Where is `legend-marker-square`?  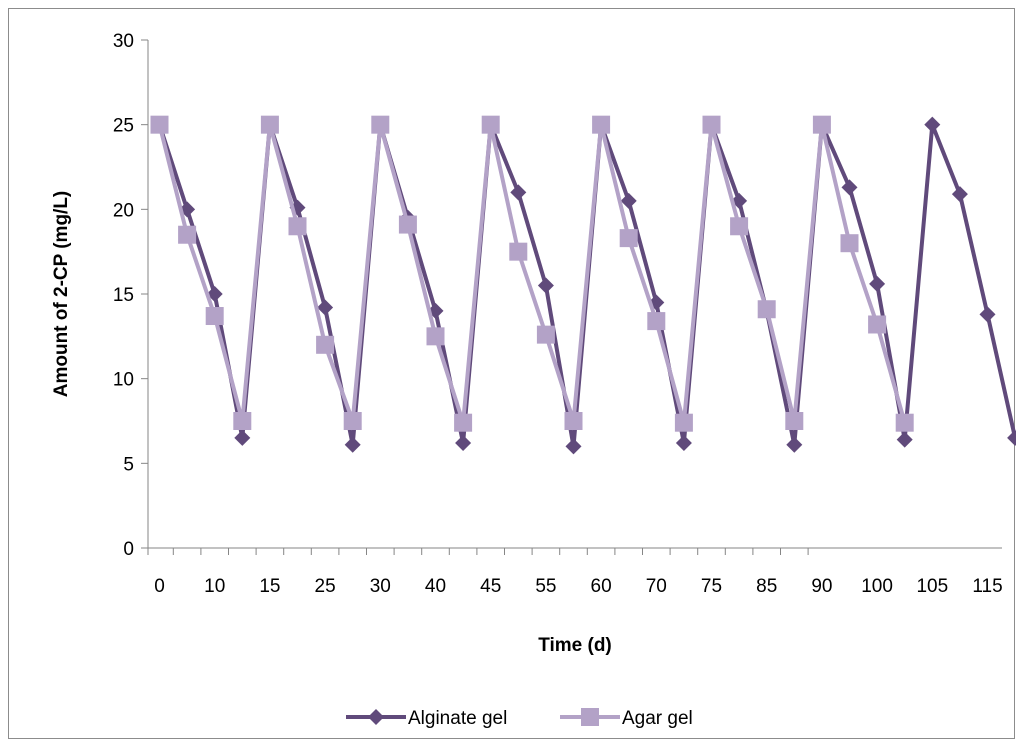
legend-marker-square is located at coordinates (590, 717).